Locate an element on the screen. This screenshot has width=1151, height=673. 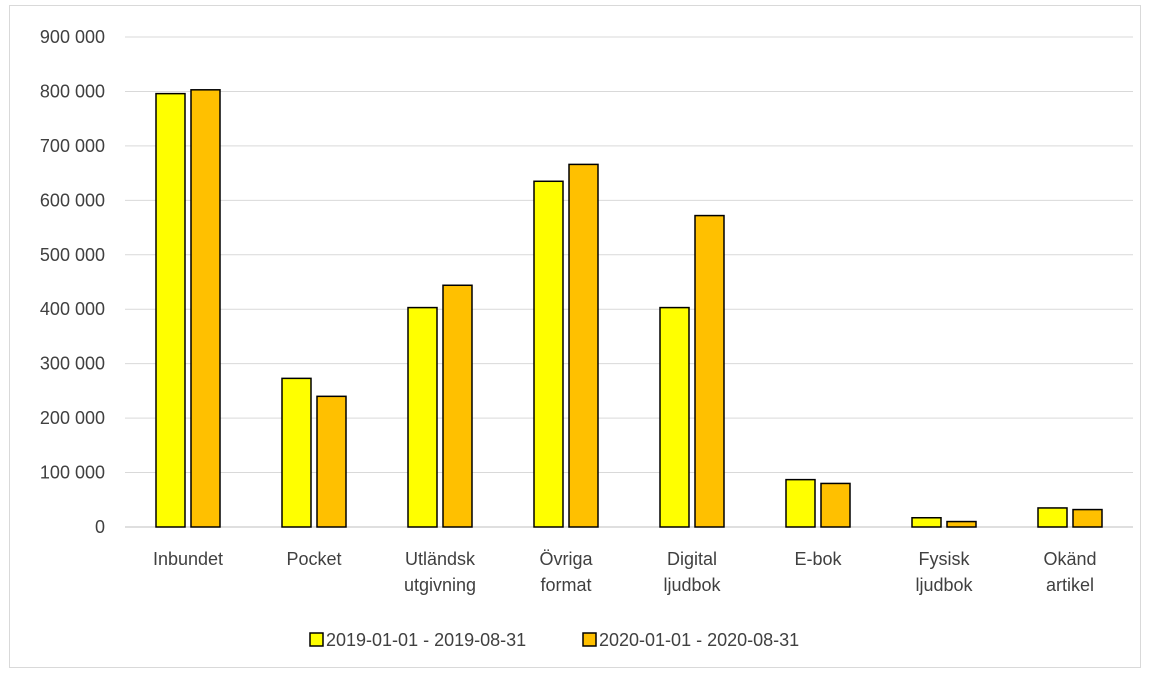
category-label: Fysisk is located at coordinates (945, 559).